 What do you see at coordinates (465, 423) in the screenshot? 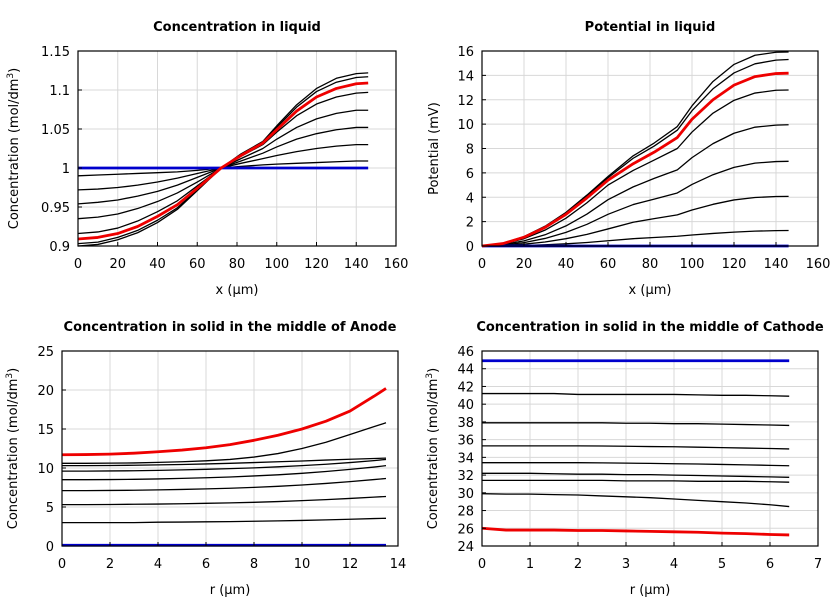
I see `y-tick-label: 38` at bounding box center [465, 423].